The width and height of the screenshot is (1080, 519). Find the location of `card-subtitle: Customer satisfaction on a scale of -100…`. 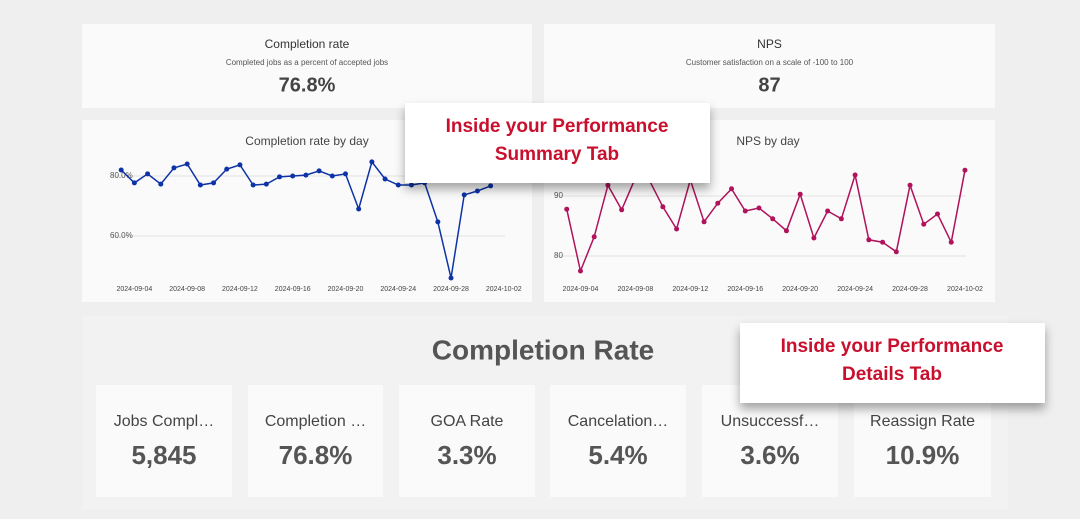

card-subtitle: Customer satisfaction on a scale of -100… is located at coordinates (770, 62).